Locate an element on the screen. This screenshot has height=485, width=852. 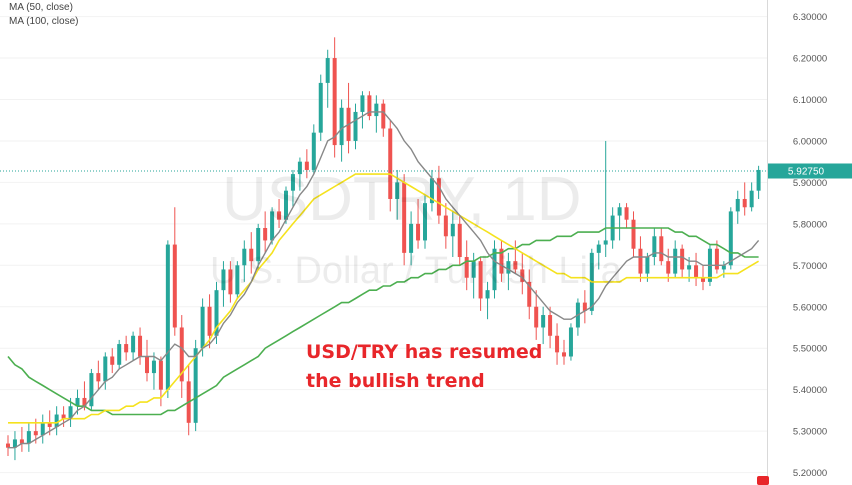
last-price-tag: 5.92750 is located at coordinates (810, 171).